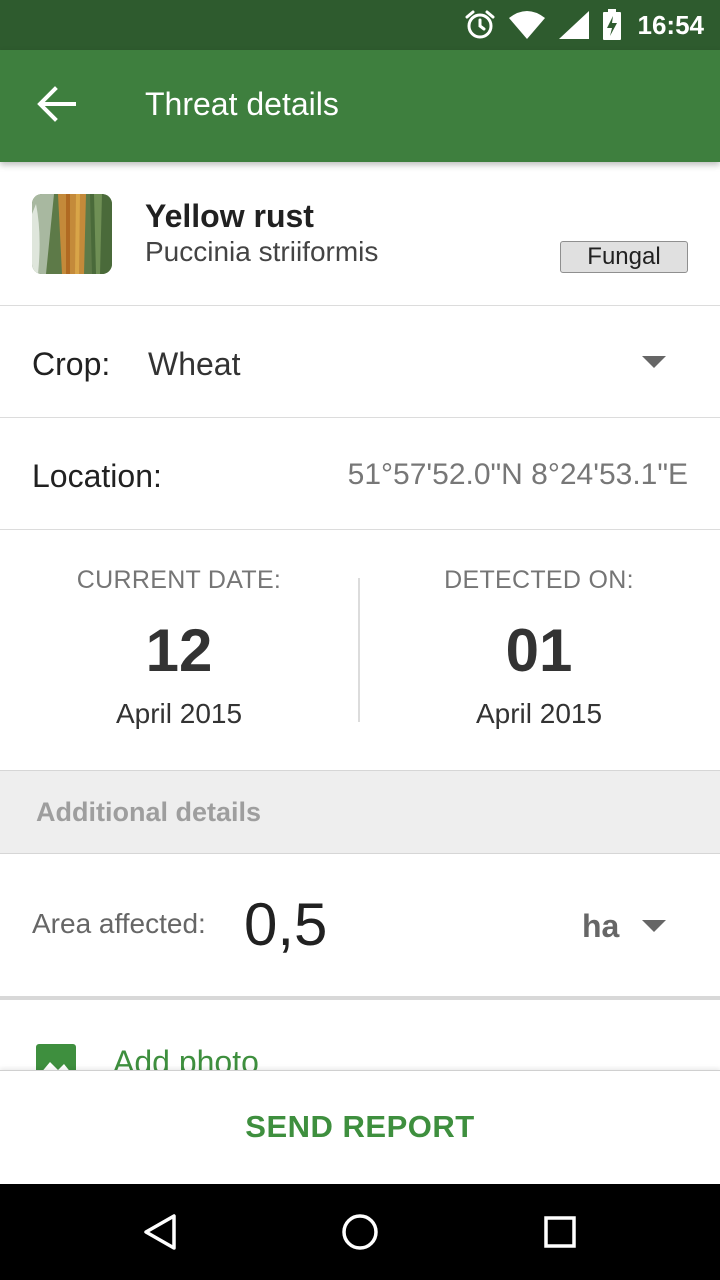 The width and height of the screenshot is (720, 1280). I want to click on location-row: Location: 51°57'52.0"N 8°24'53.1"E, so click(360, 474).